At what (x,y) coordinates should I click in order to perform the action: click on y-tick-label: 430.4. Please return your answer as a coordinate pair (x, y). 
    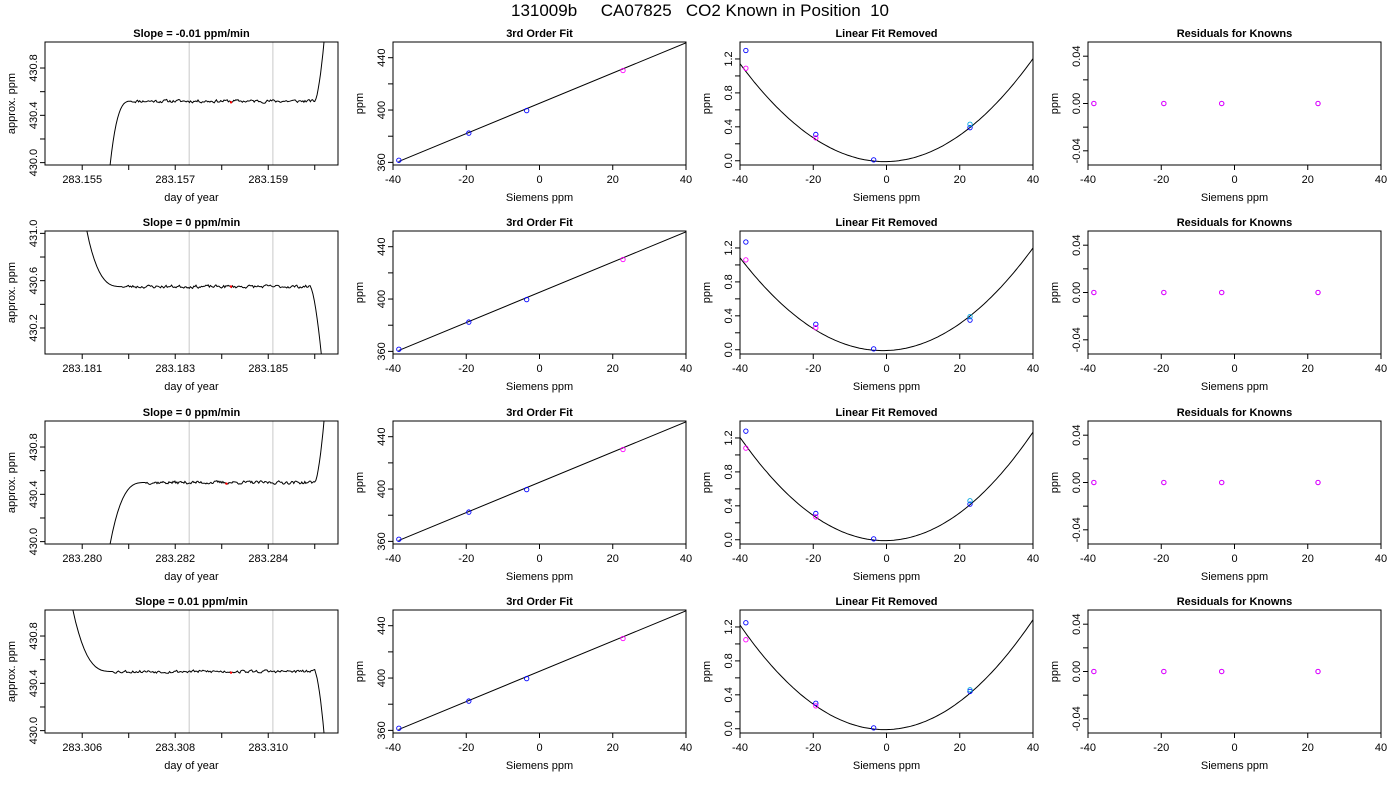
    Looking at the image, I should click on (34, 684).